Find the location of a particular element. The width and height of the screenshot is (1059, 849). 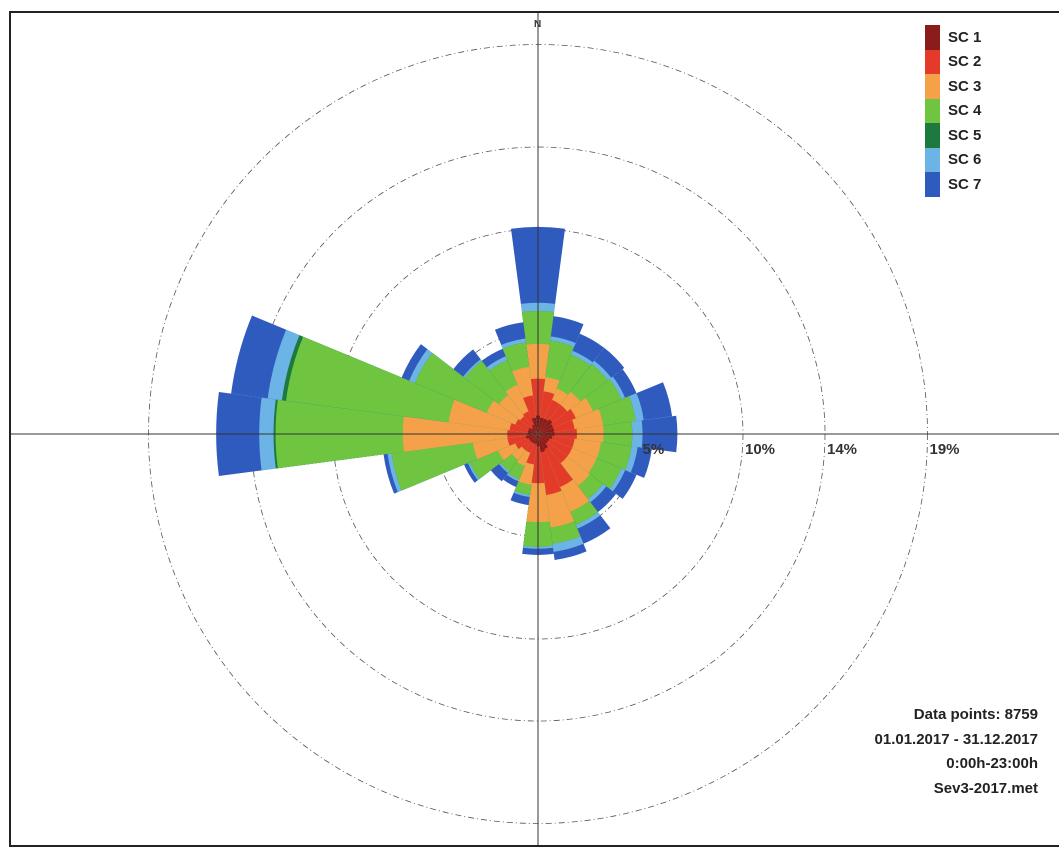

ring-label-4: 19% is located at coordinates (945, 449).